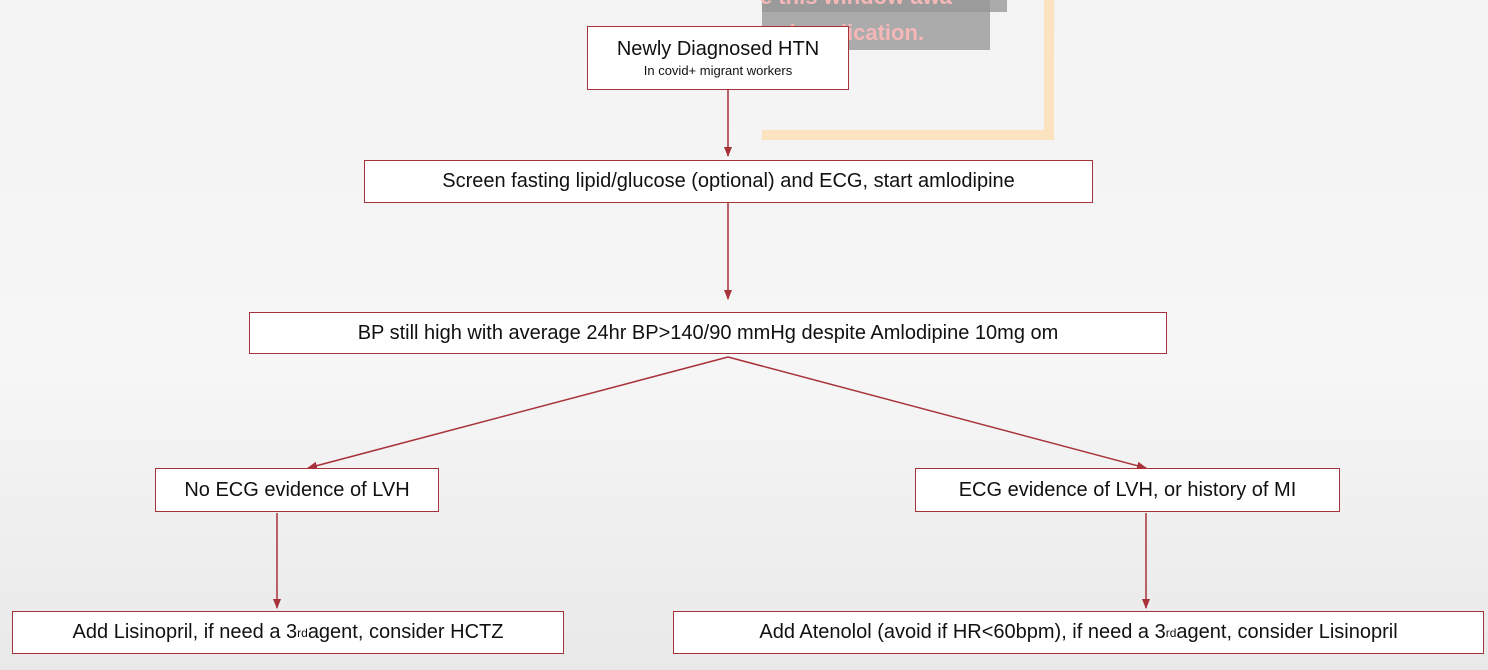 The height and width of the screenshot is (670, 1488). I want to click on overlay-text-line1: e this window awa, so click(856, 5).